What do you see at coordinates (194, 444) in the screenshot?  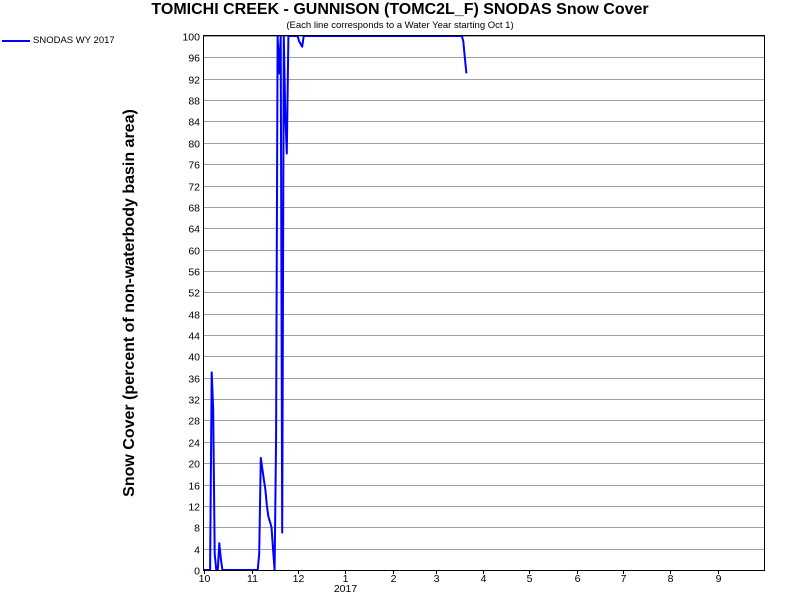 I see `y-tick-label: 24` at bounding box center [194, 444].